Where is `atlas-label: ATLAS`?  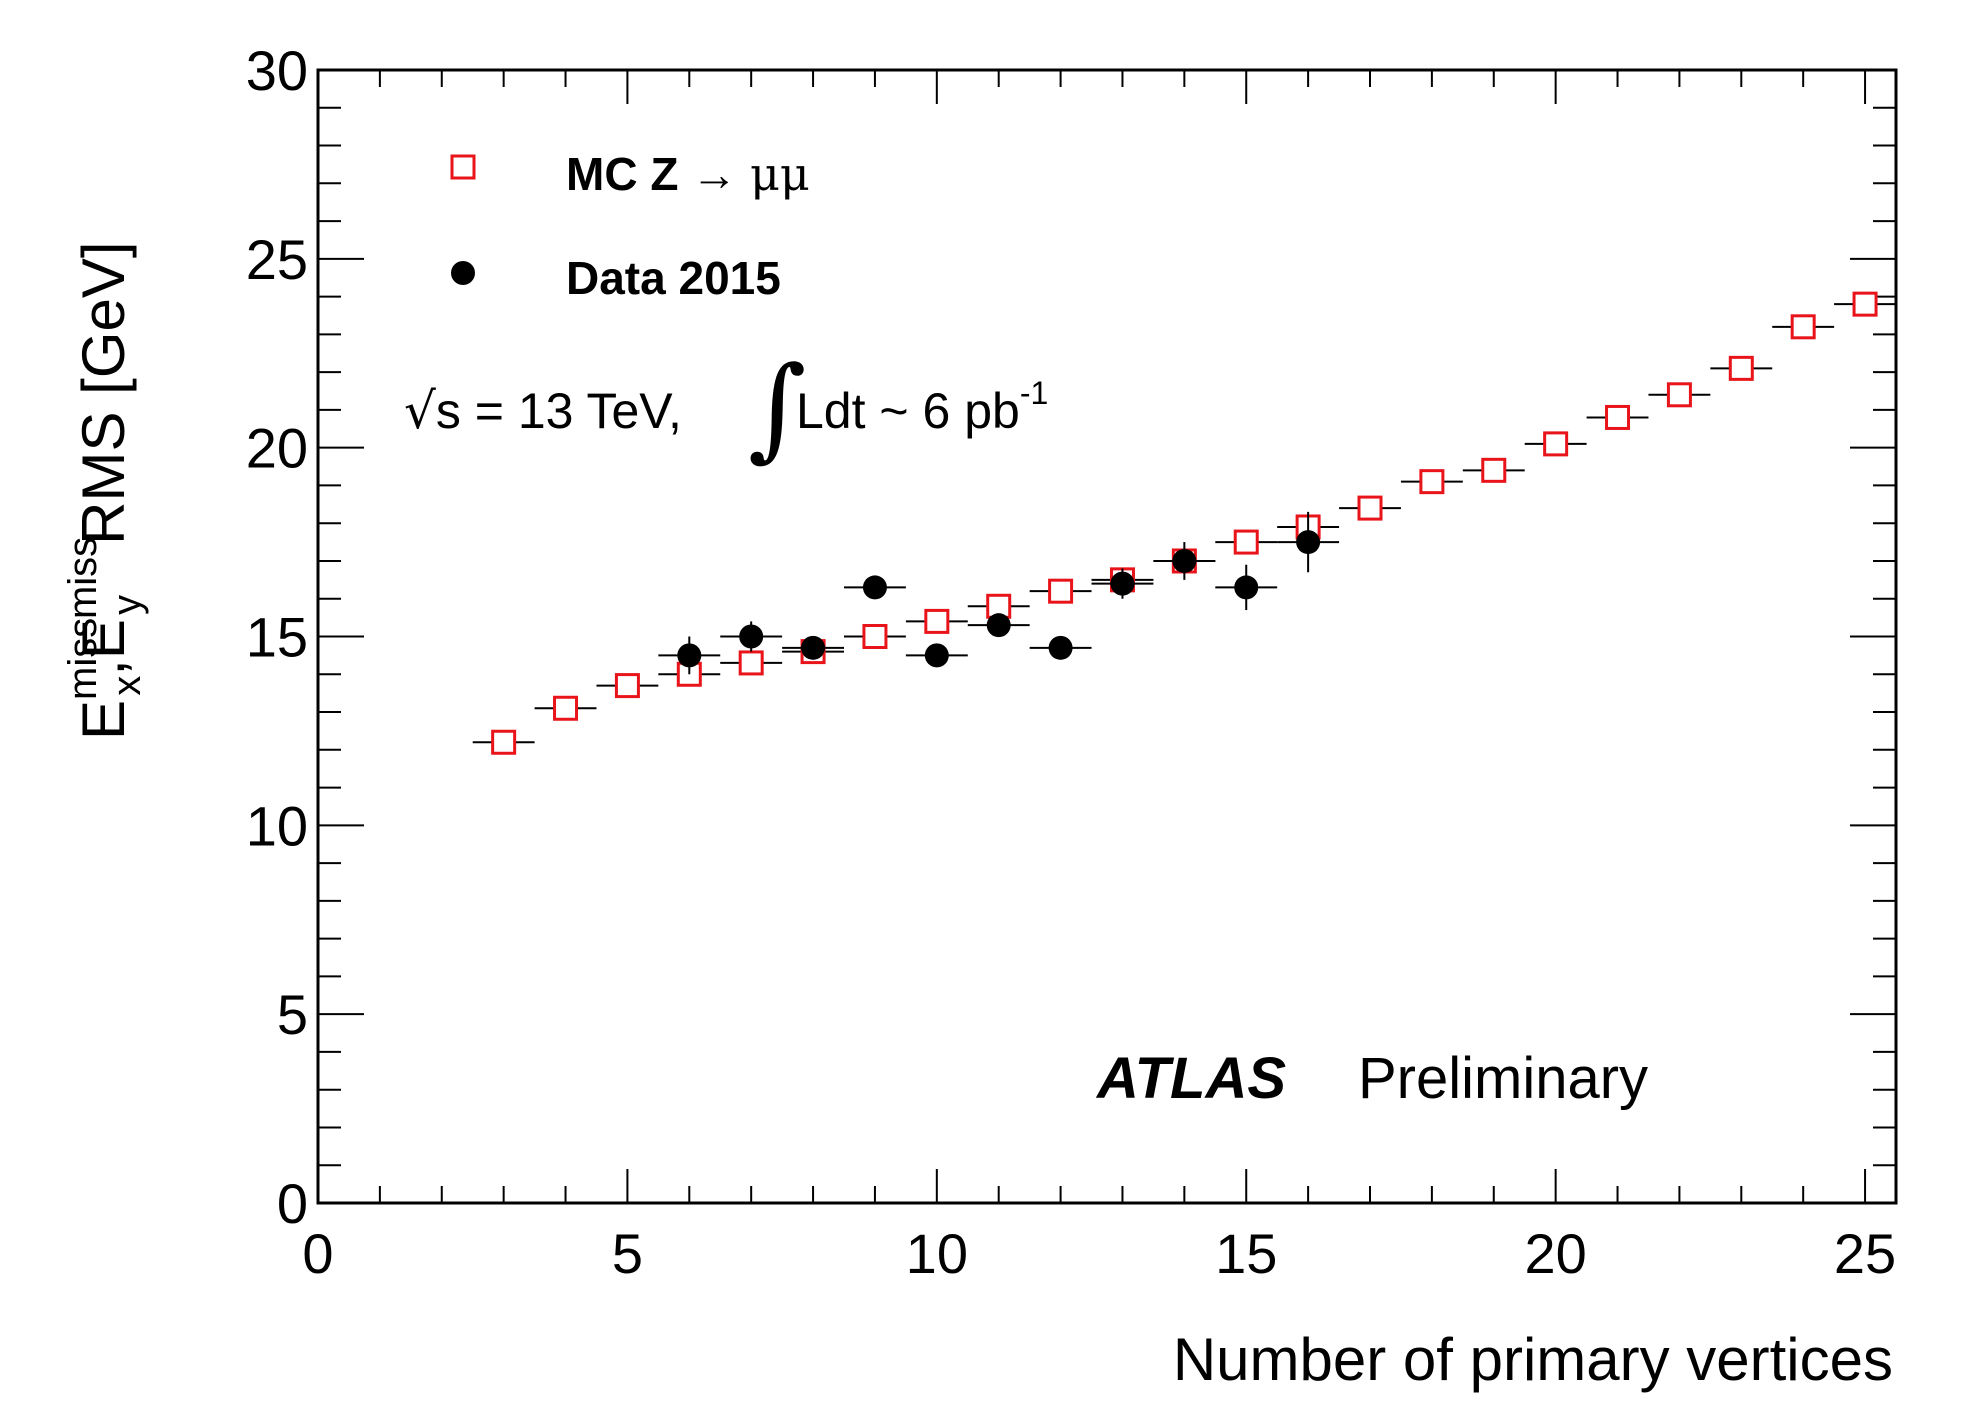 atlas-label: ATLAS is located at coordinates (1190, 1078).